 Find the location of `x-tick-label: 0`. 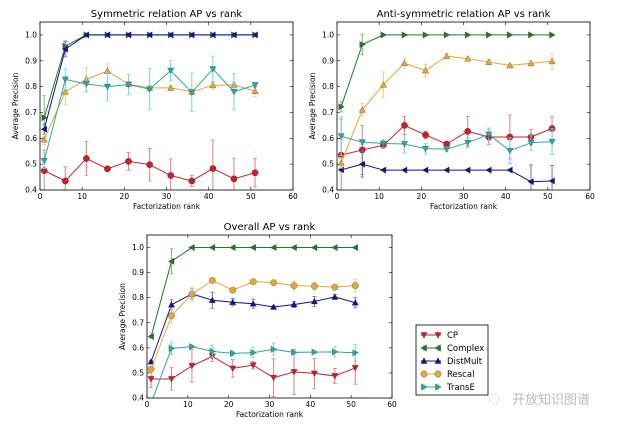

x-tick-label: 0 is located at coordinates (337, 196).